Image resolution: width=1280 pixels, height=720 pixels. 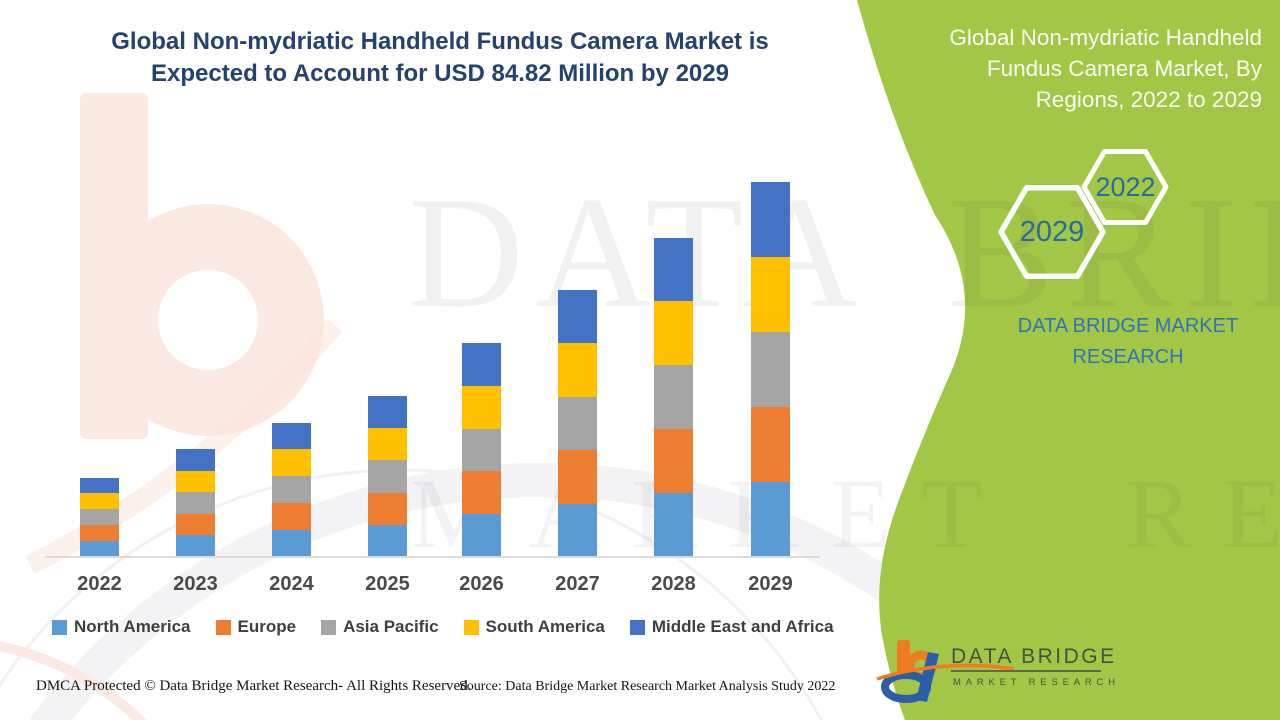 I want to click on bar-group-2027, so click(x=577, y=423).